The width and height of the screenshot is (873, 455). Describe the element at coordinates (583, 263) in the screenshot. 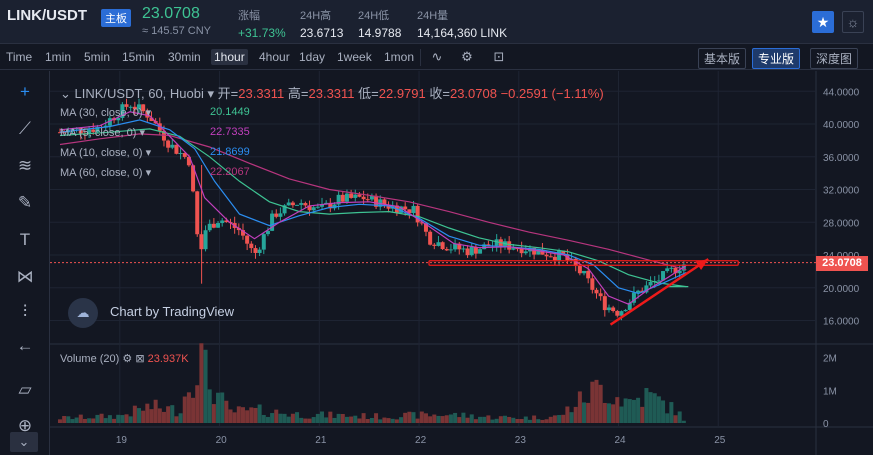

I see `annotation-rect` at that location.